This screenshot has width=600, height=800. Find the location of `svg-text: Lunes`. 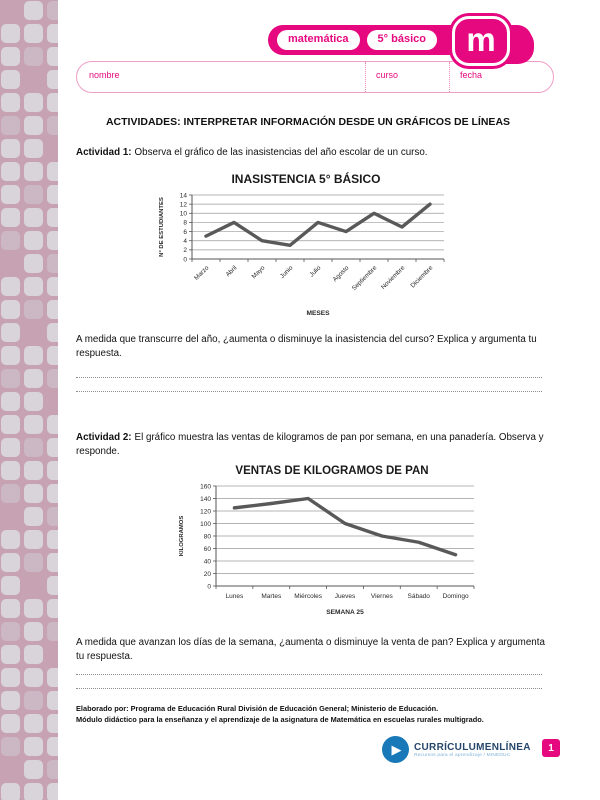

svg-text: Lunes is located at coordinates (235, 596).